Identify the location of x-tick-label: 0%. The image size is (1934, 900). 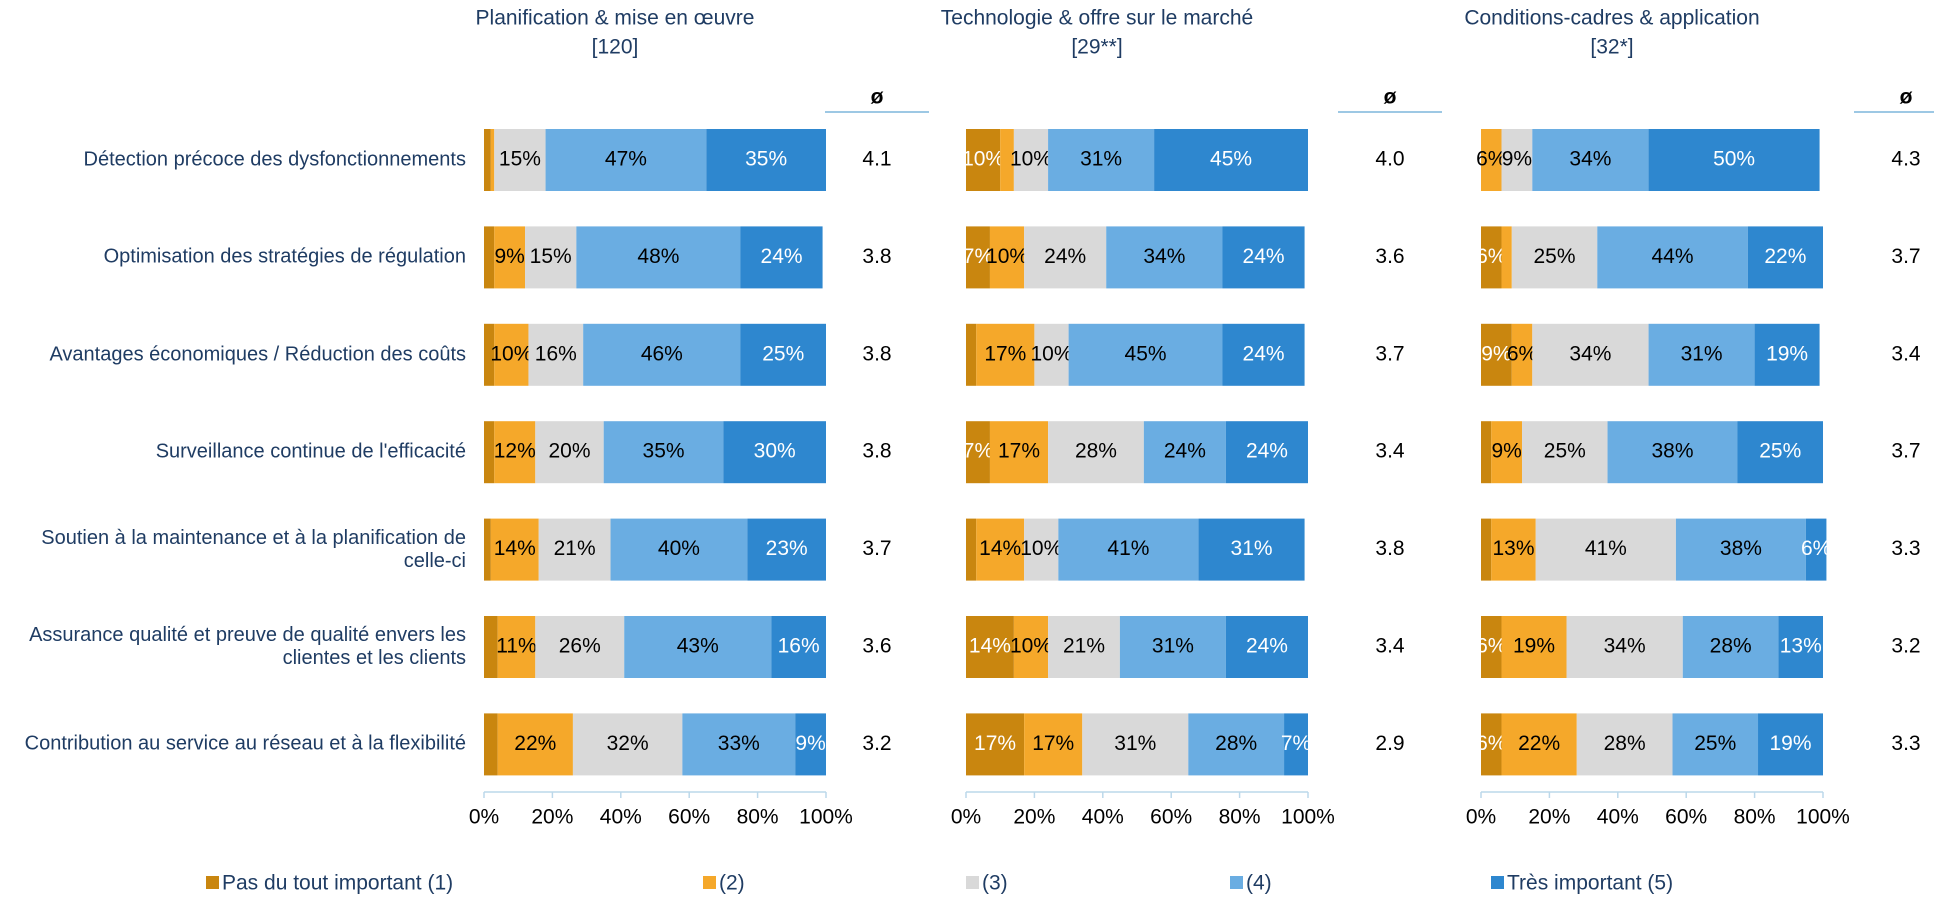
(484, 817).